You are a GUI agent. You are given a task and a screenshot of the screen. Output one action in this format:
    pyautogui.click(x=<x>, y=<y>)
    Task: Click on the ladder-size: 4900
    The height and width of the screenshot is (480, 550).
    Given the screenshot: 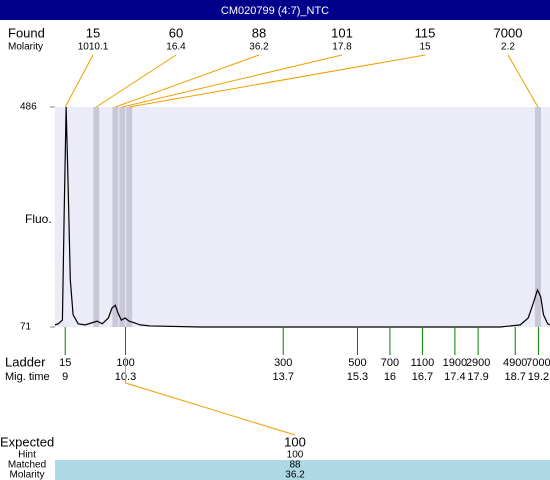 What is the action you would take?
    pyautogui.click(x=515, y=363)
    